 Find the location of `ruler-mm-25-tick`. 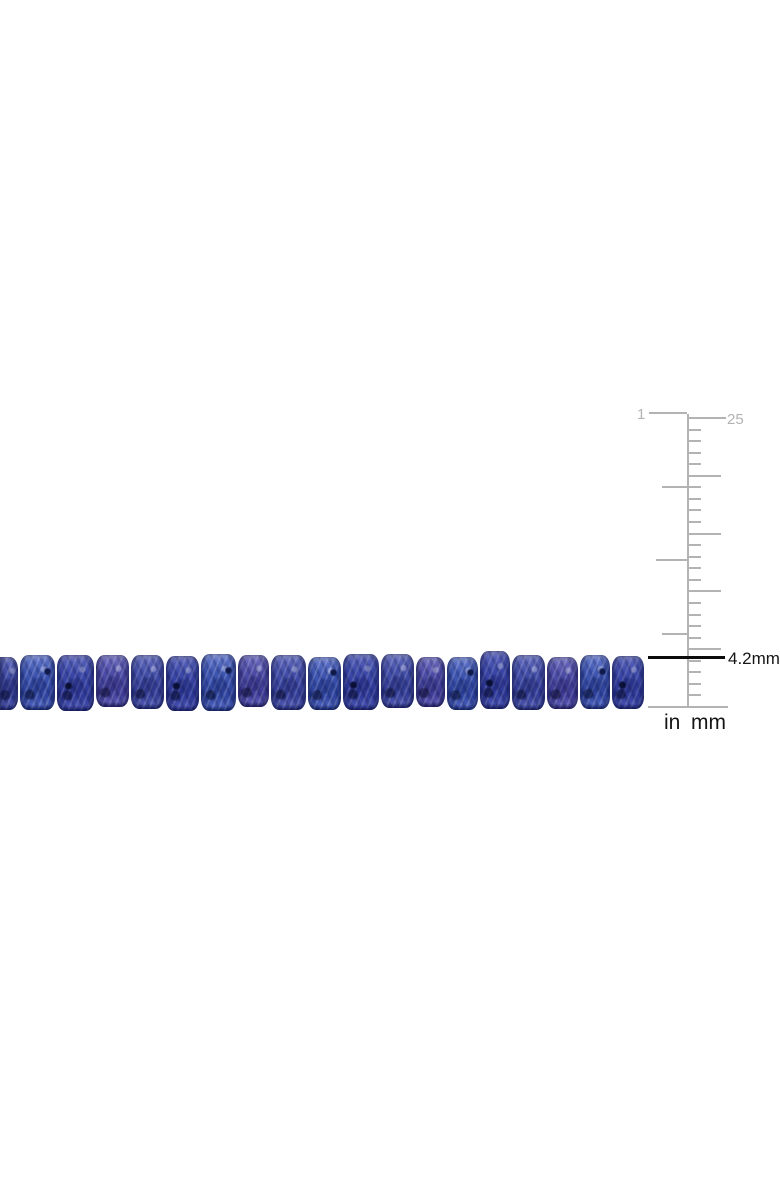

ruler-mm-25-tick is located at coordinates (706, 418).